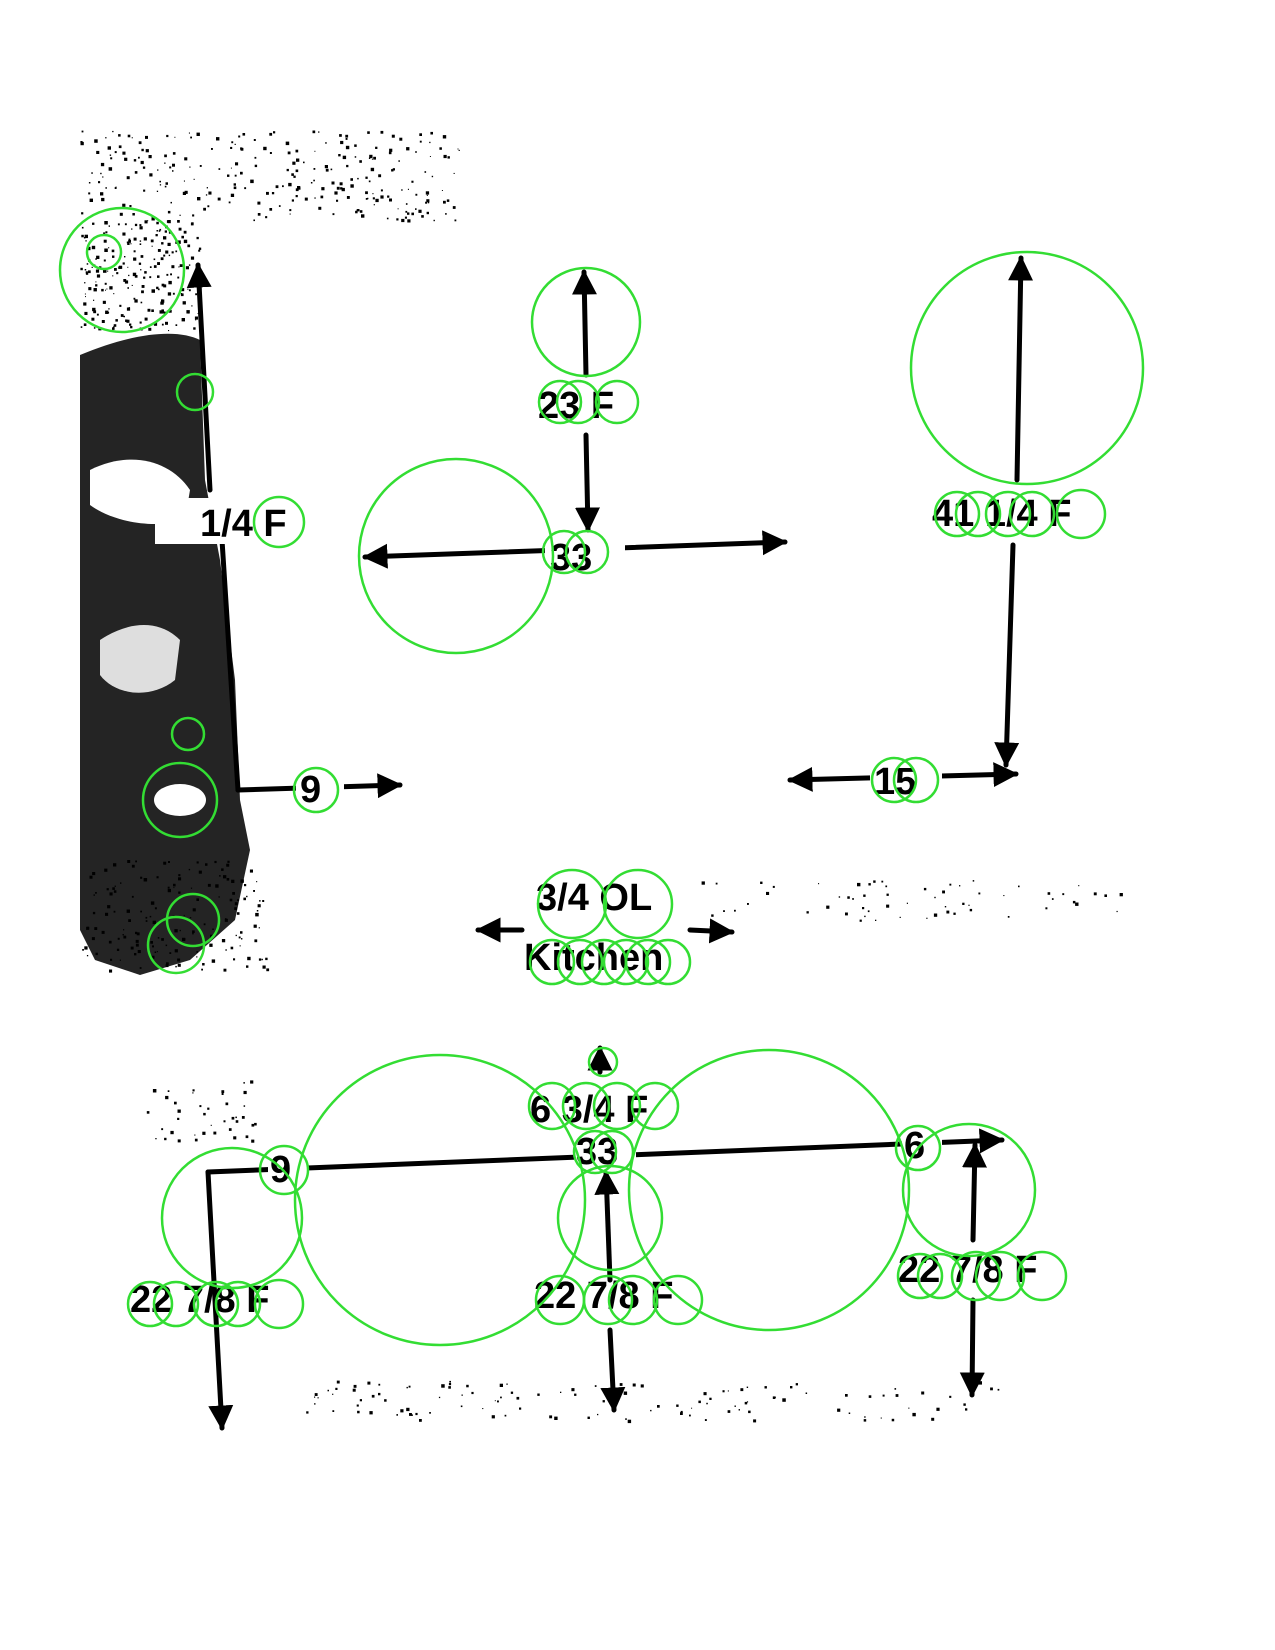  What do you see at coordinates (914, 1146) in the screenshot?
I see `label-lower-right-span: 6` at bounding box center [914, 1146].